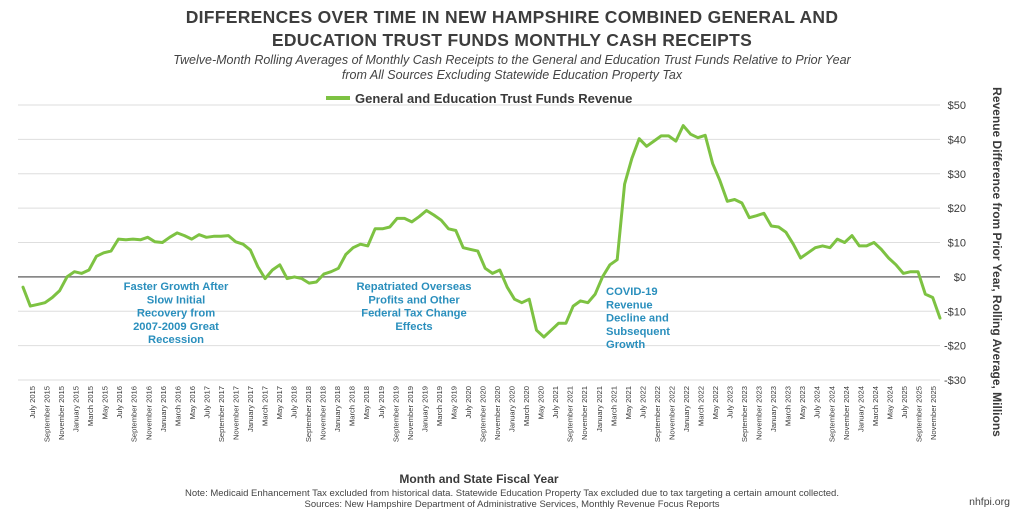  I want to click on site-credit: nhfpi.org, so click(989, 502).